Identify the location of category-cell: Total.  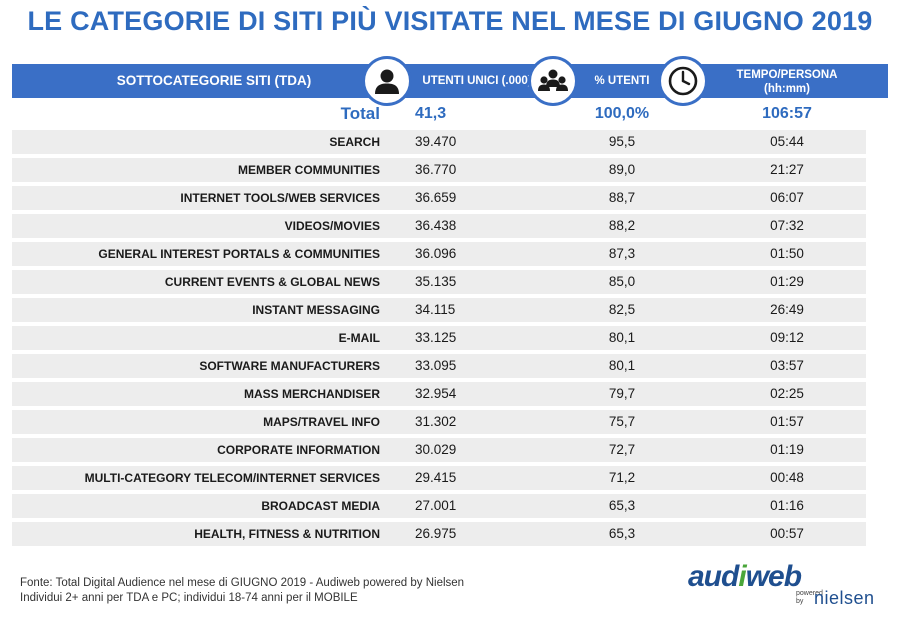
(360, 113).